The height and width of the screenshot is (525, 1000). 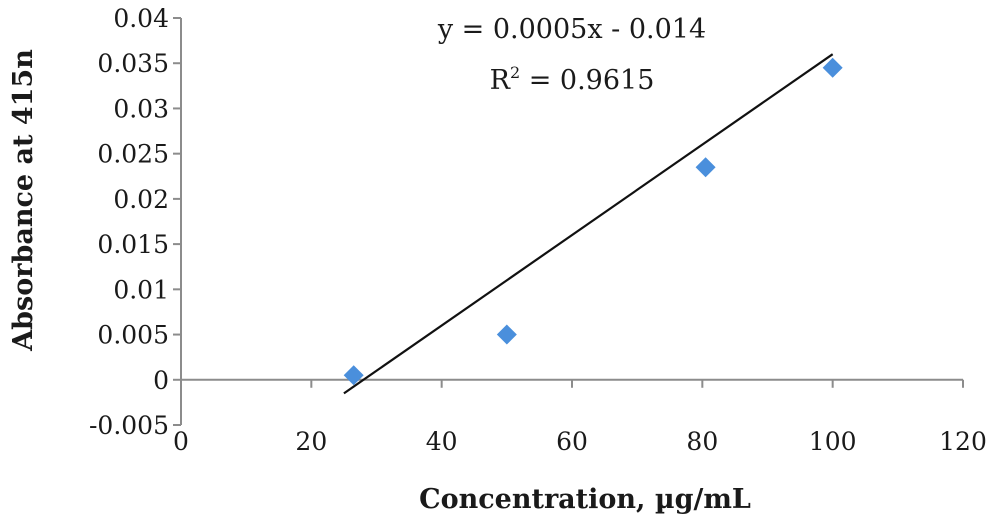 What do you see at coordinates (585, 499) in the screenshot?
I see `x-axis-title: Concentration, µg/mL` at bounding box center [585, 499].